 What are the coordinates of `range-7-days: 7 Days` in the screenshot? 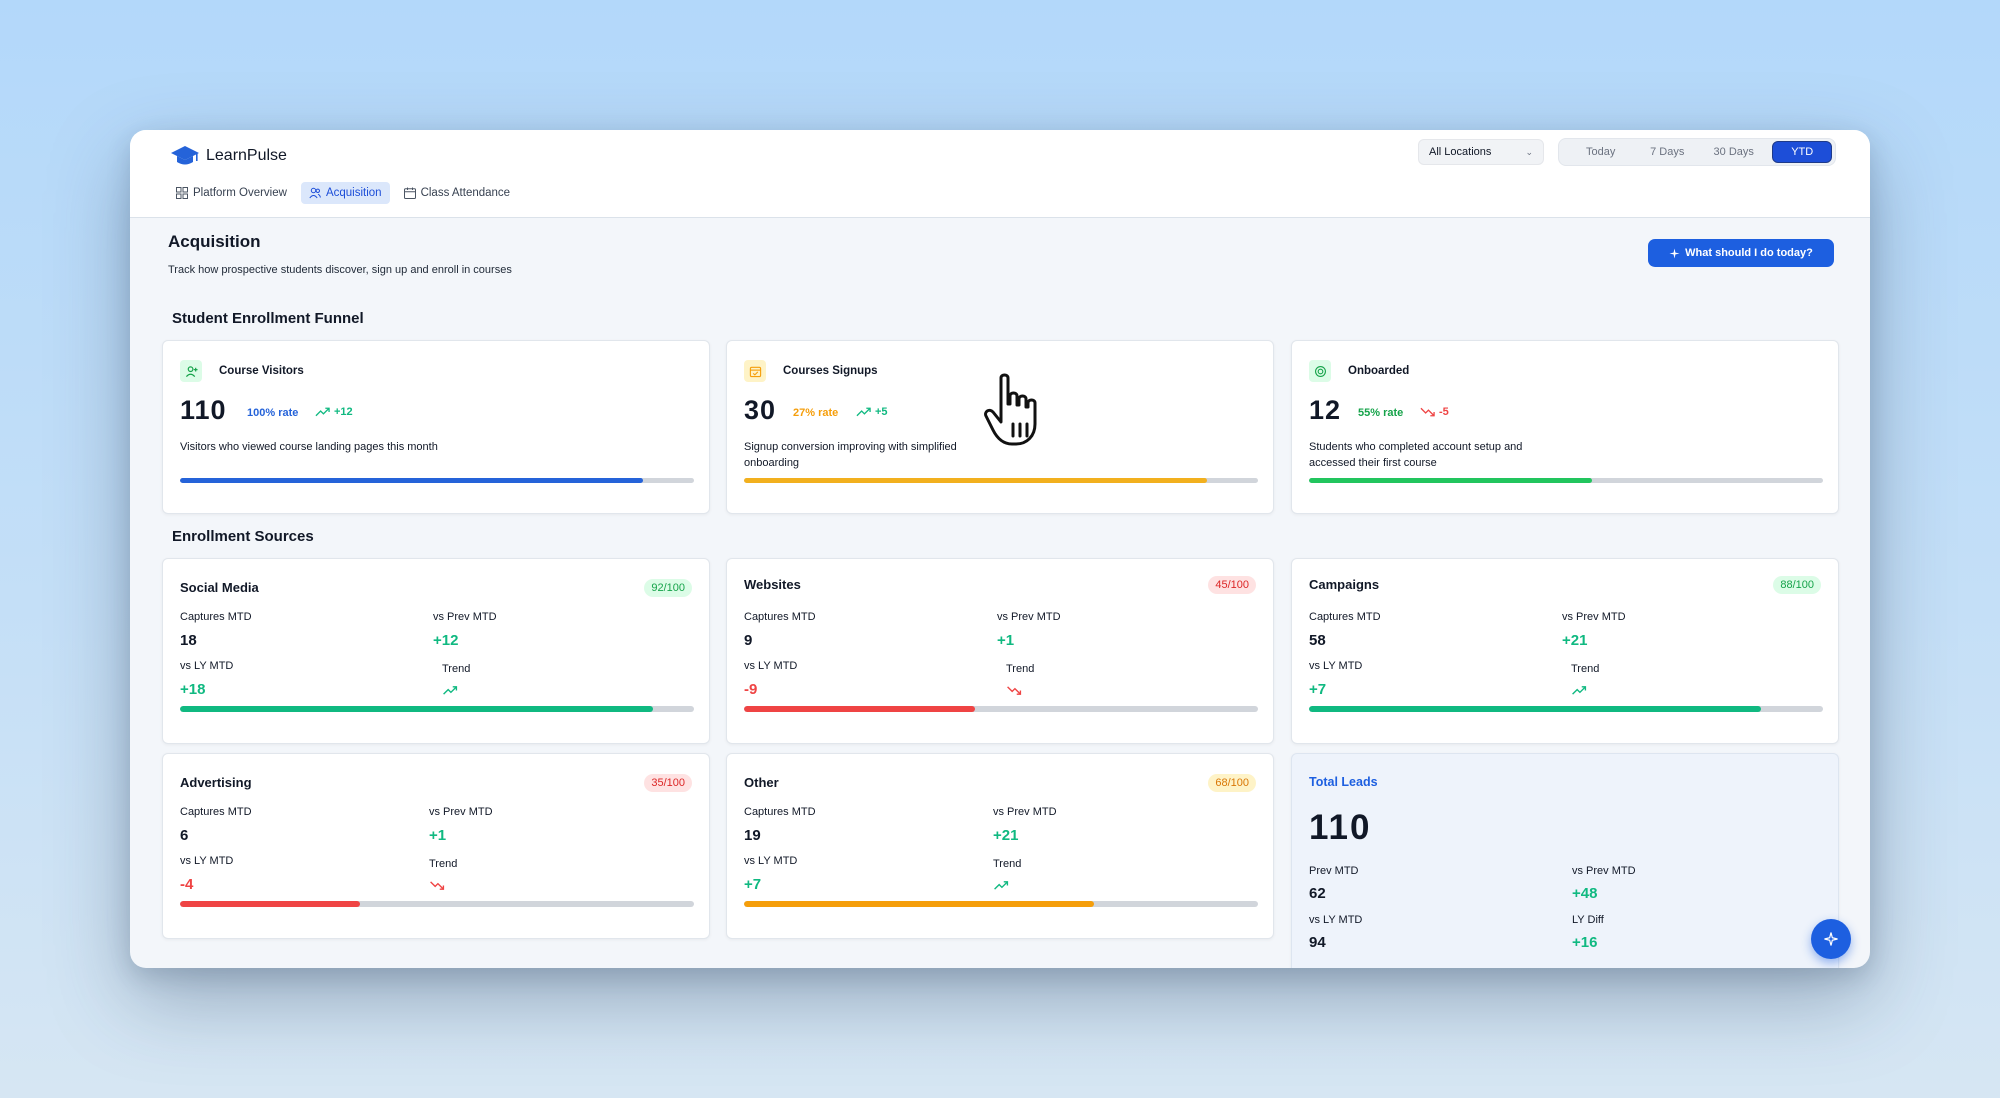 It's located at (1667, 152).